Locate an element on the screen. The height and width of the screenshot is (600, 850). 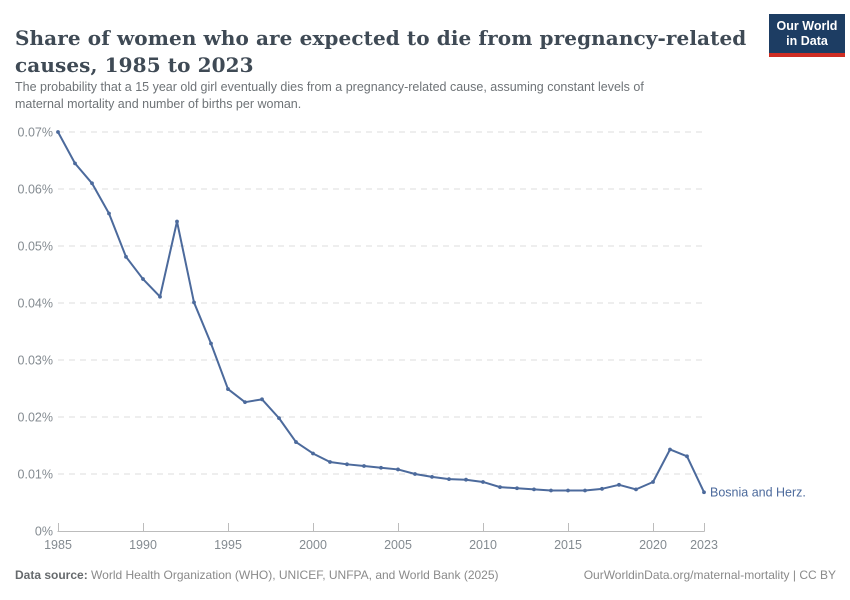
y-tick-label: 0.06% is located at coordinates (35, 190).